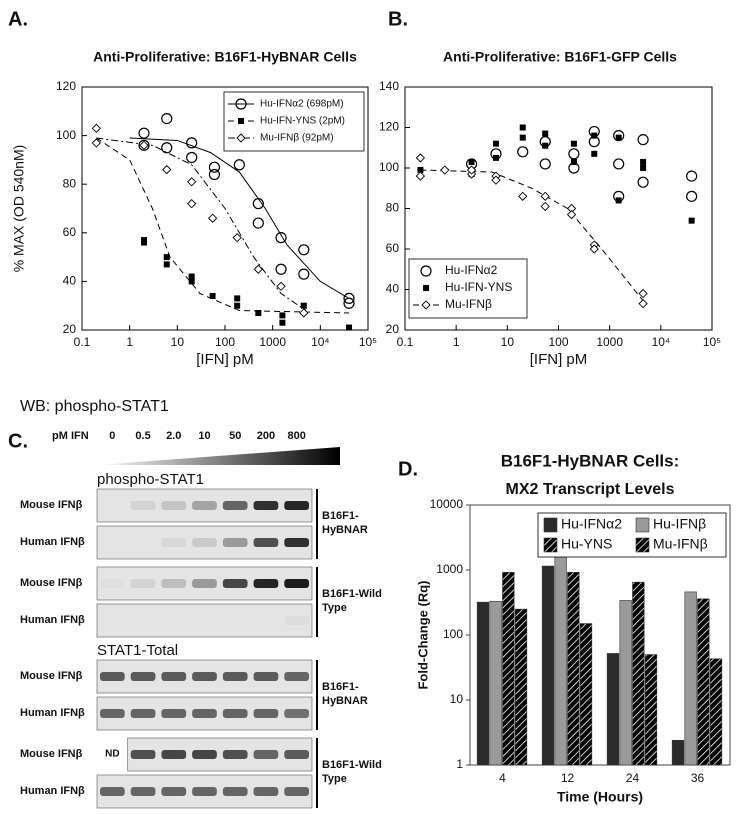 This screenshot has height=814, width=741. I want to click on blot-title: WB: phospho-STAT1, so click(94, 406).